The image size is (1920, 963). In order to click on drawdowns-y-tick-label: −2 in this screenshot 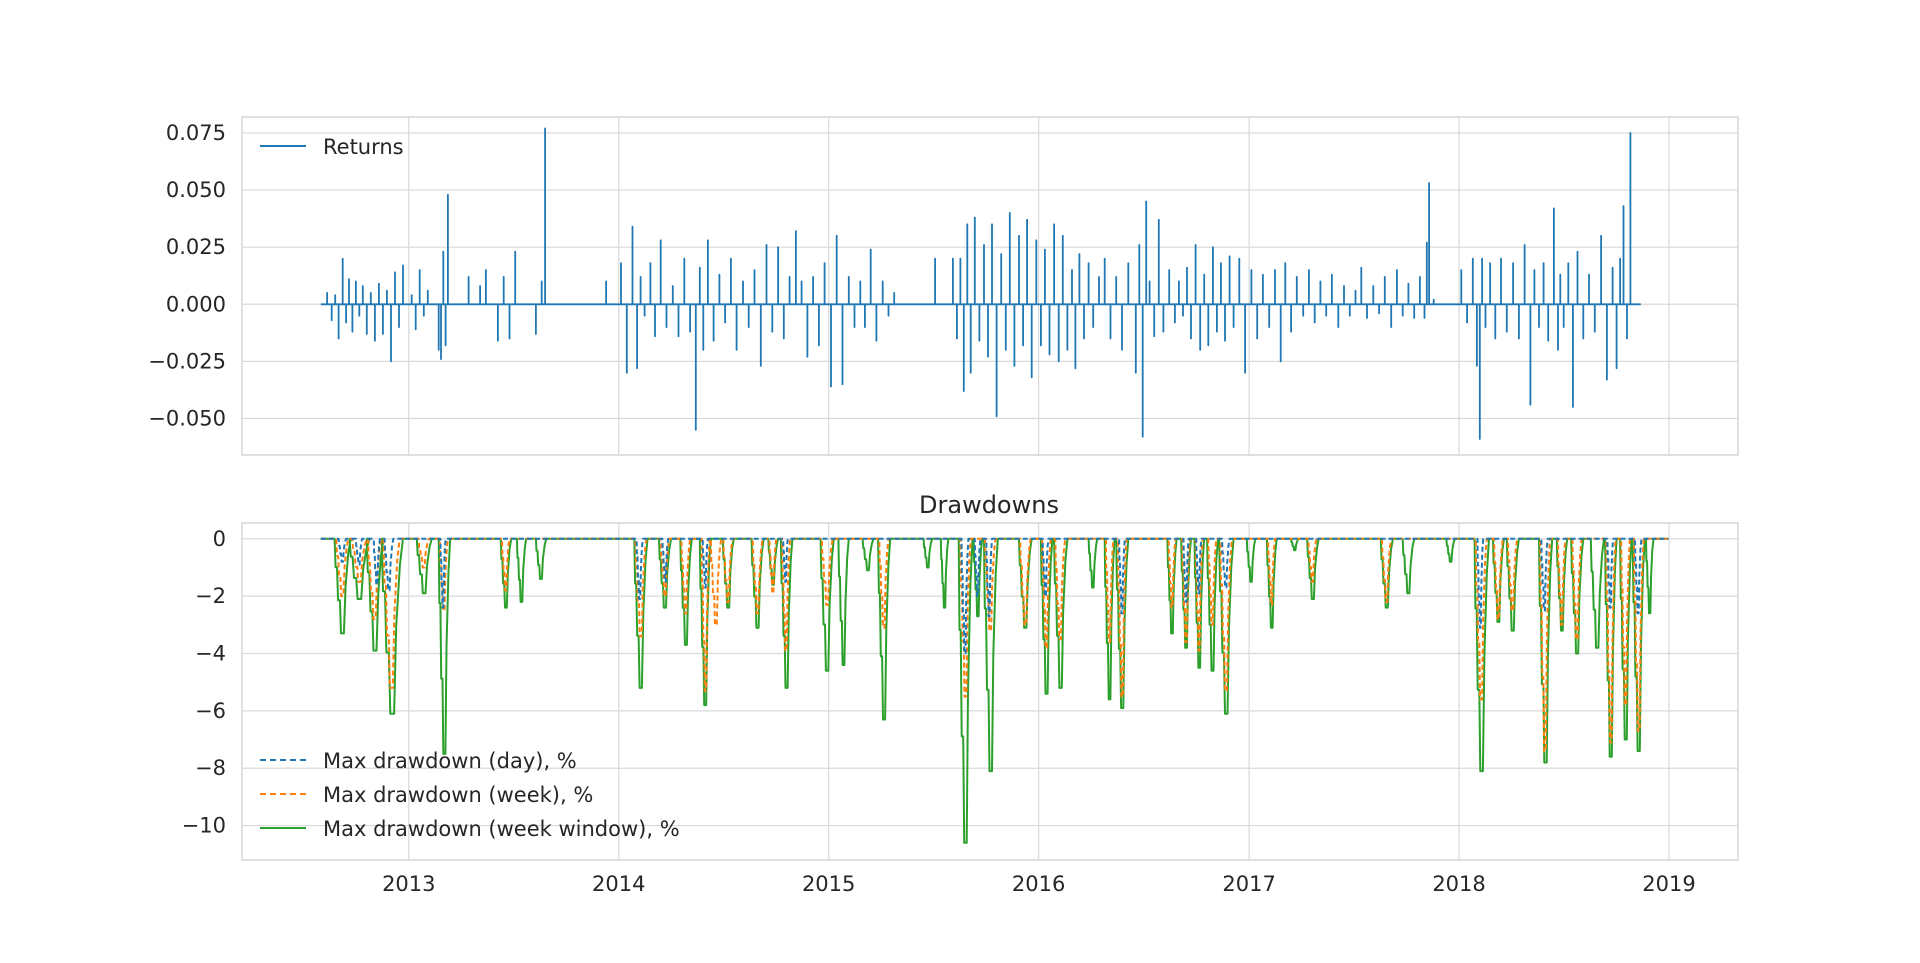, I will do `click(210, 596)`.